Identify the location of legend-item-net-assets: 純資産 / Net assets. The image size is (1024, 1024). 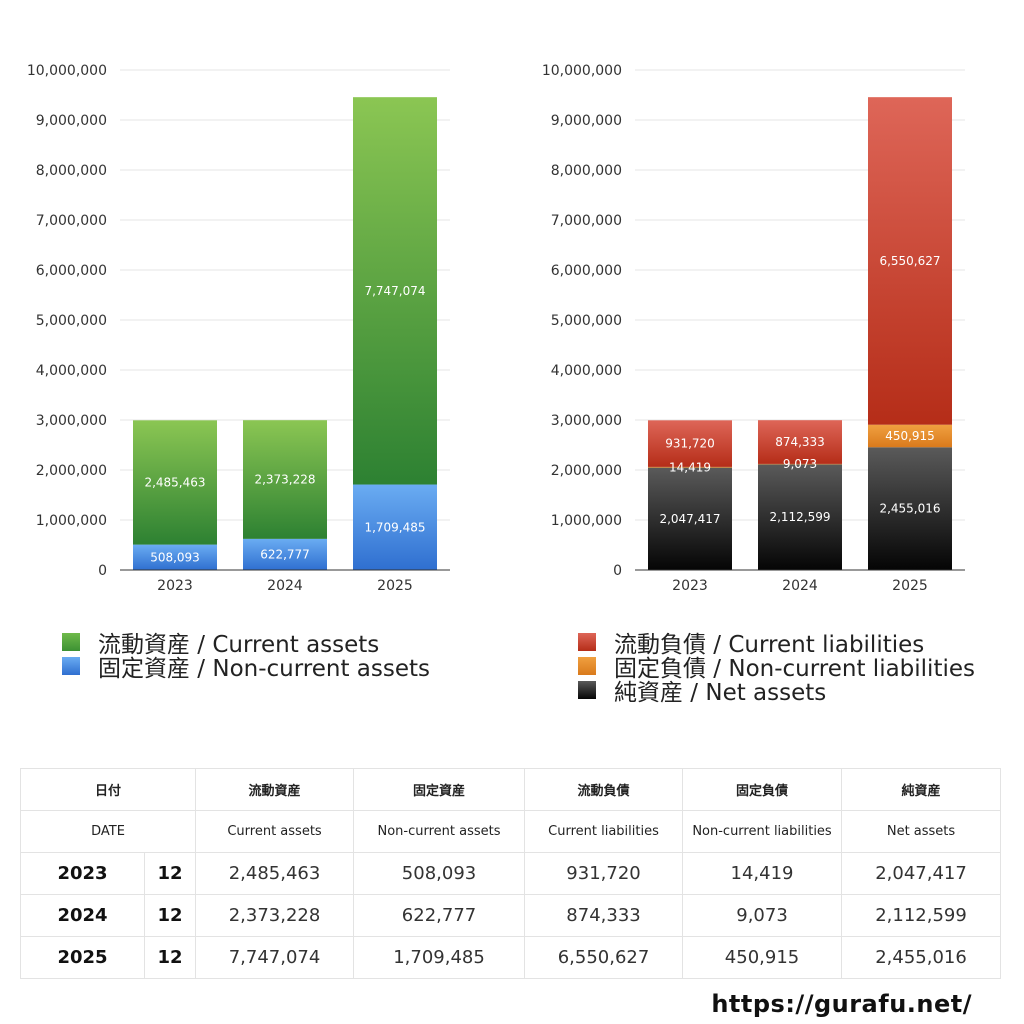
(776, 692).